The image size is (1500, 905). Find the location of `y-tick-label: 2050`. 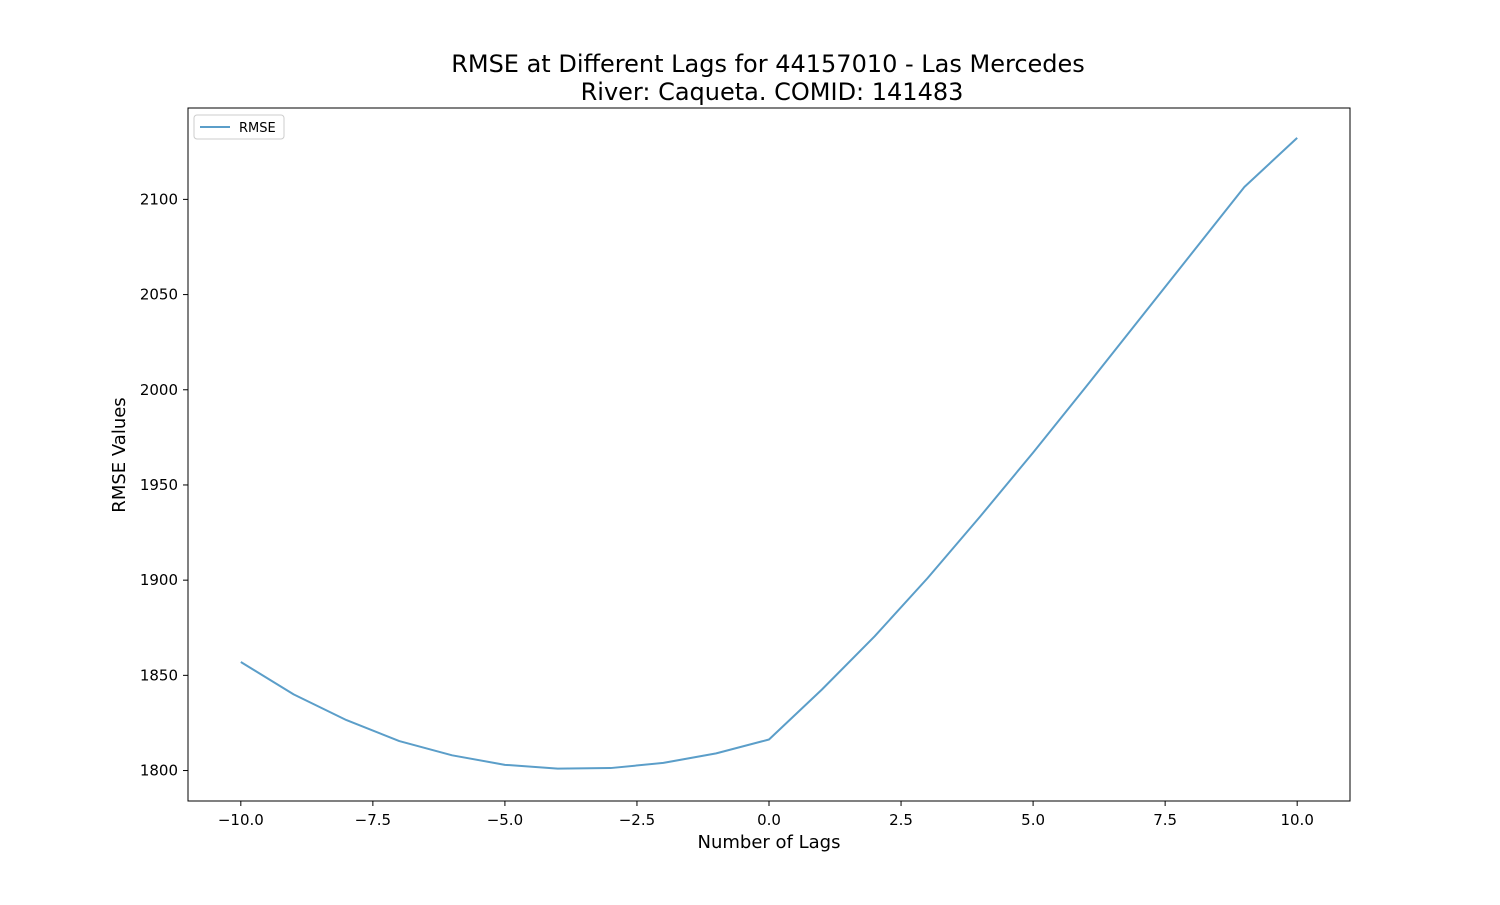

y-tick-label: 2050 is located at coordinates (159, 295).